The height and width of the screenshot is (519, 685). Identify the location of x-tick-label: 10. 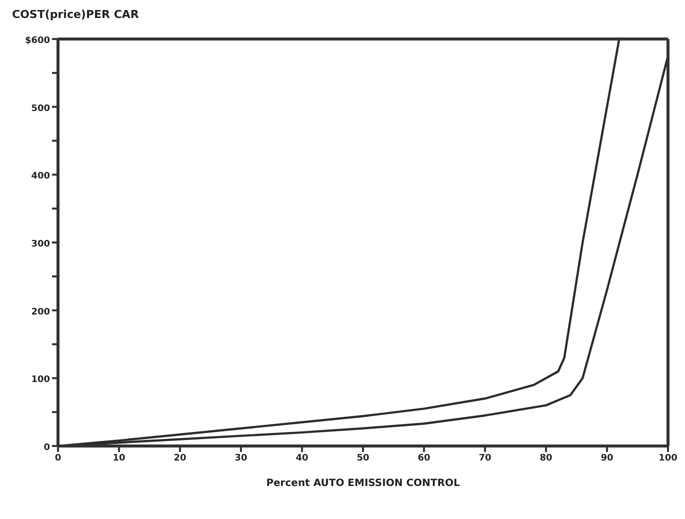
(119, 458).